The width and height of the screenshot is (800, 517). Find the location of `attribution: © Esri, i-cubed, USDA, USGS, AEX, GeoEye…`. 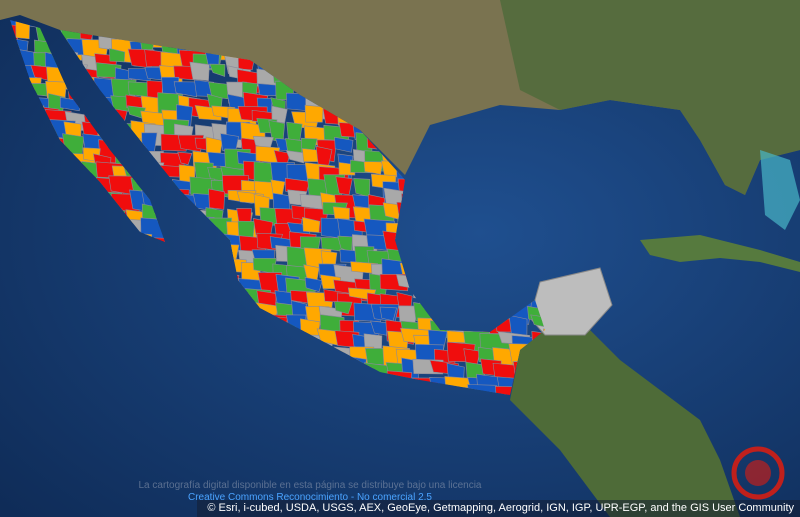

attribution: © Esri, i-cubed, USDA, USGS, AEX, GeoEye… is located at coordinates (498, 508).